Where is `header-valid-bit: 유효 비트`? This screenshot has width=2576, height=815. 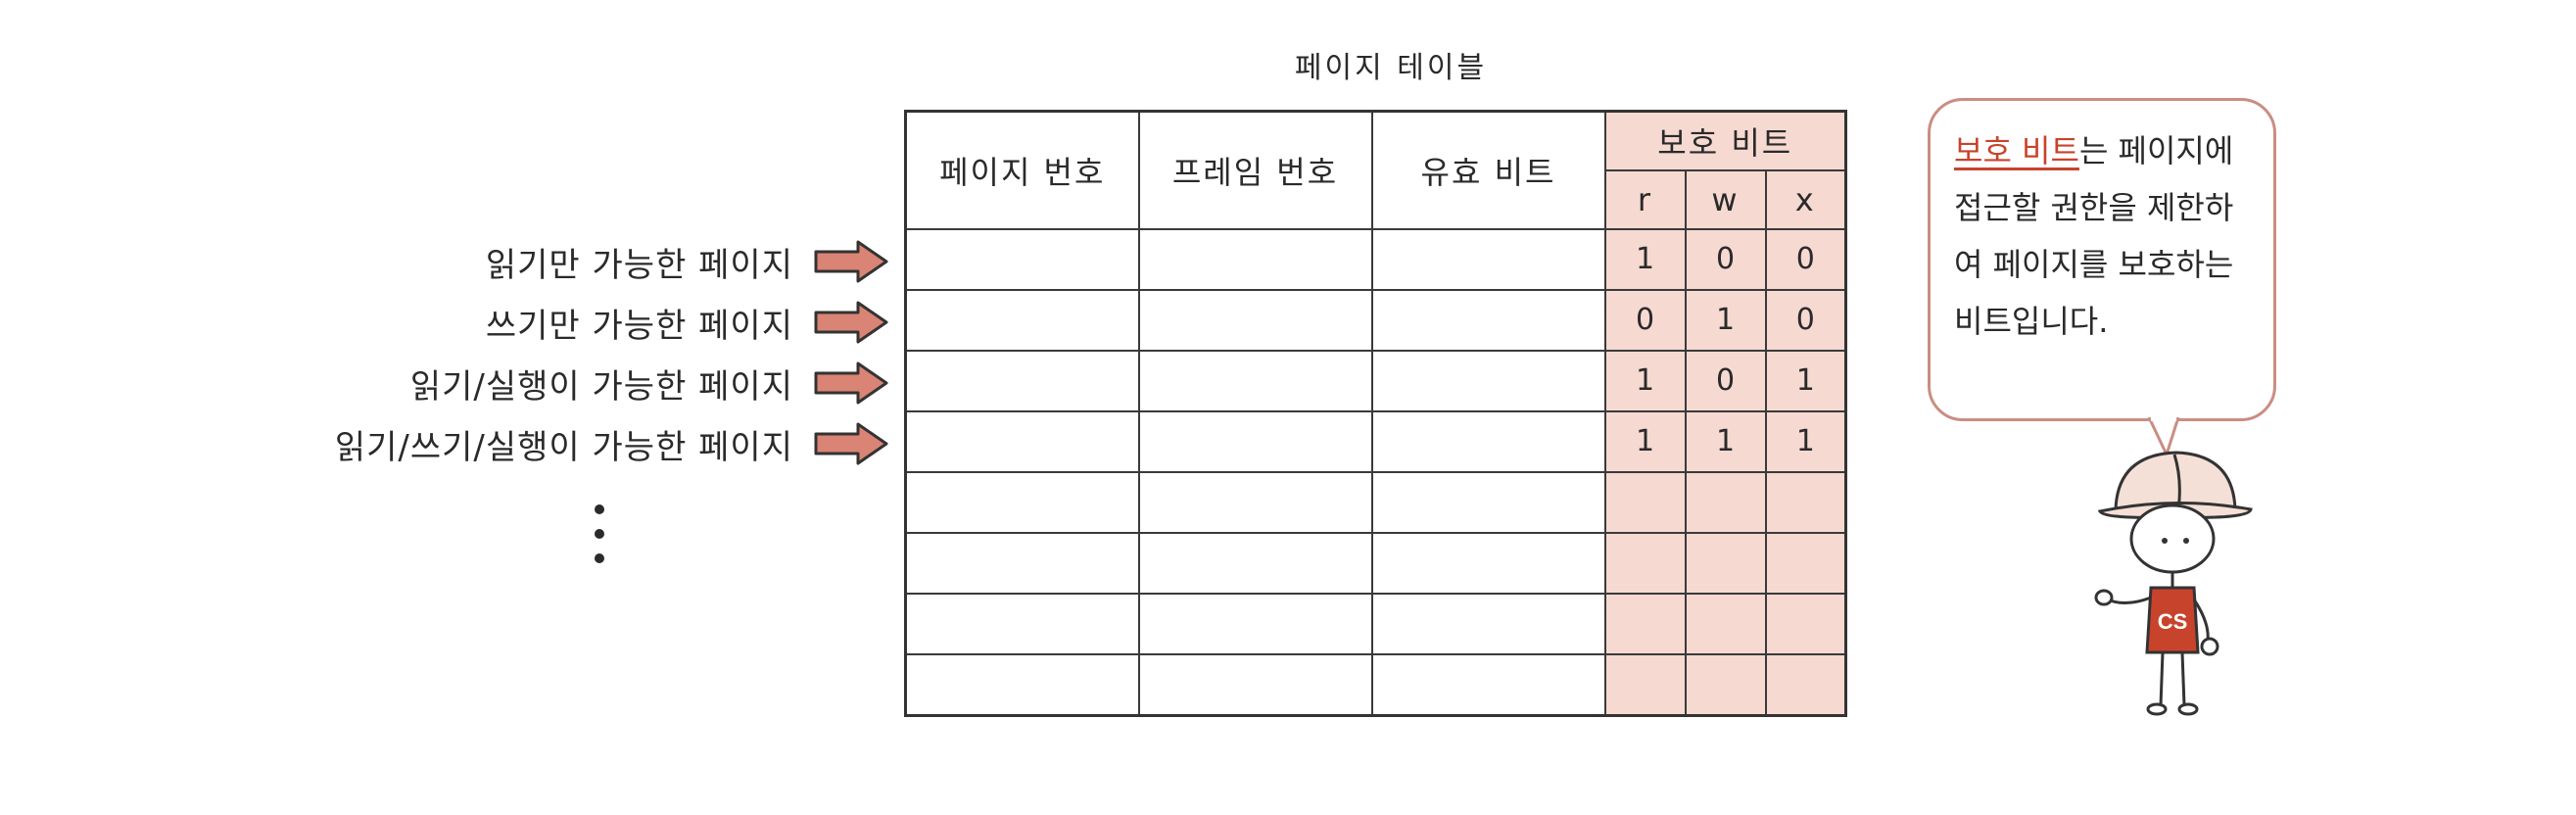 header-valid-bit: 유효 비트 is located at coordinates (1488, 170).